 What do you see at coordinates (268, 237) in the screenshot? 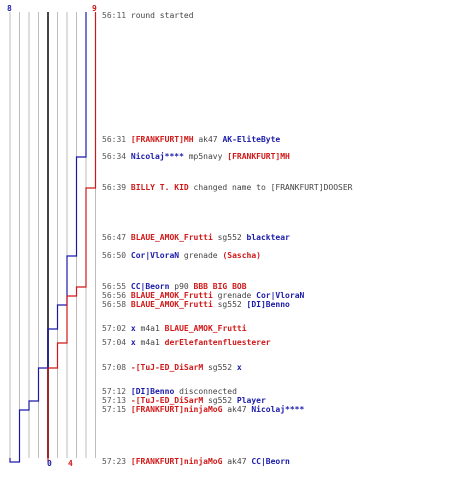
I see `blue-player-name: blacktear` at bounding box center [268, 237].